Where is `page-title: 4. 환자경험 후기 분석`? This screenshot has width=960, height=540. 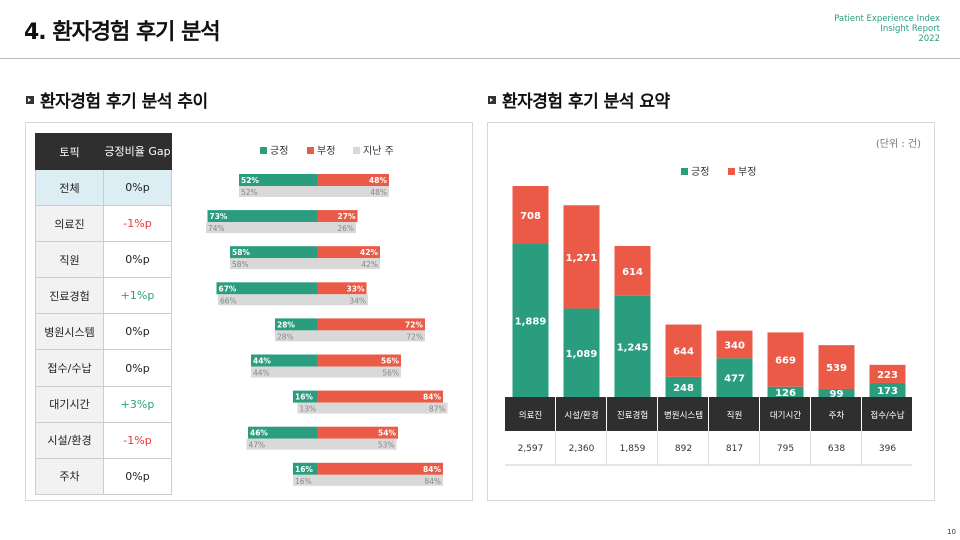 page-title: 4. 환자경험 후기 분석 is located at coordinates (122, 32).